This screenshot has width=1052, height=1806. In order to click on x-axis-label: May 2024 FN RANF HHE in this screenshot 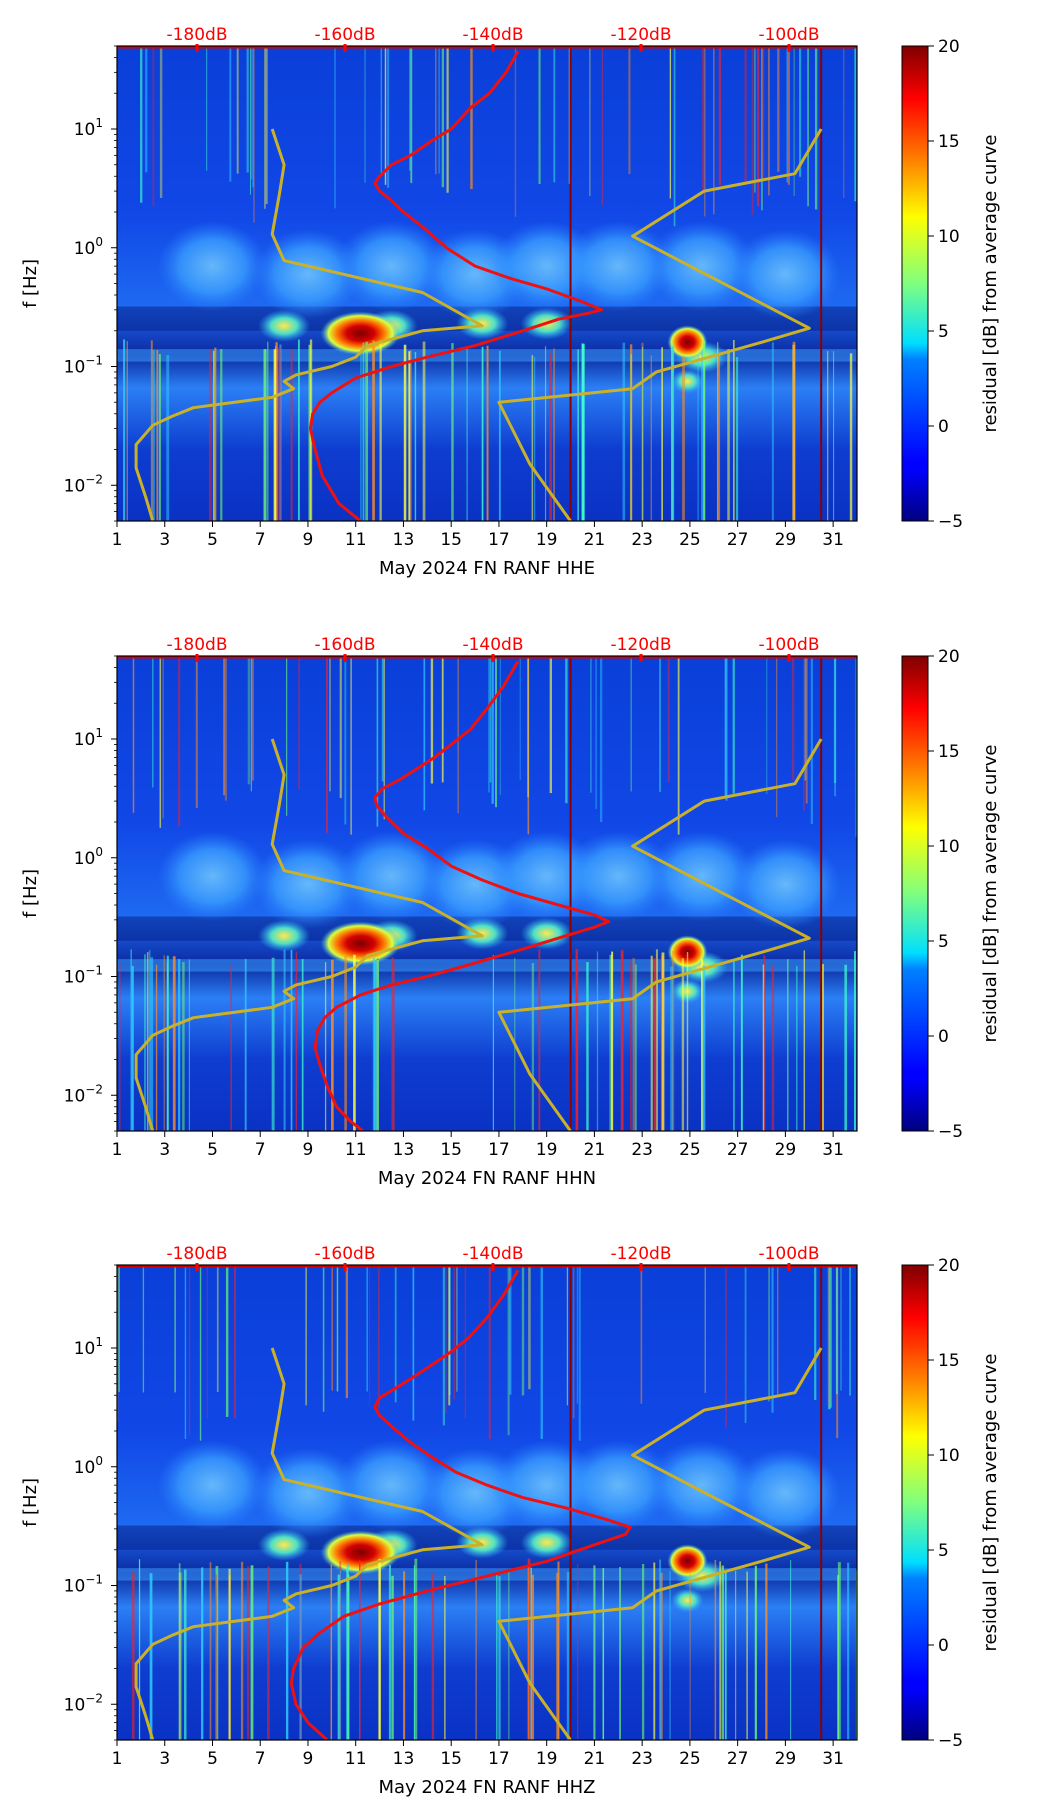, I will do `click(487, 568)`.